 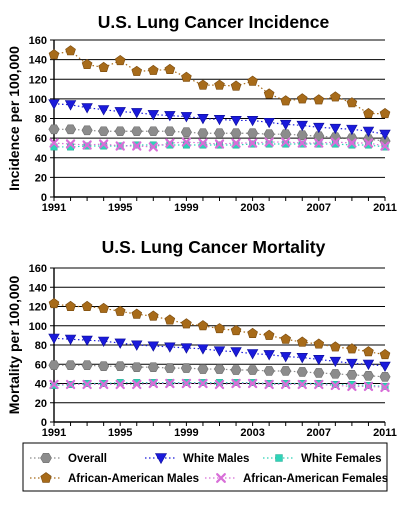 What do you see at coordinates (14, 118) in the screenshot?
I see `y-axis-label: Incidence per 100,000` at bounding box center [14, 118].